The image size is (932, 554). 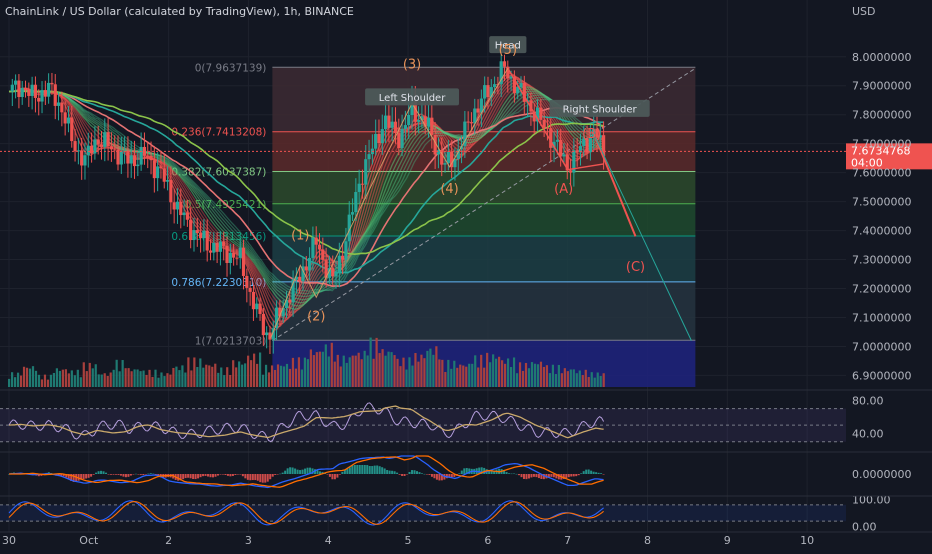 I want to click on abc-wave-line, so click(x=555, y=119).